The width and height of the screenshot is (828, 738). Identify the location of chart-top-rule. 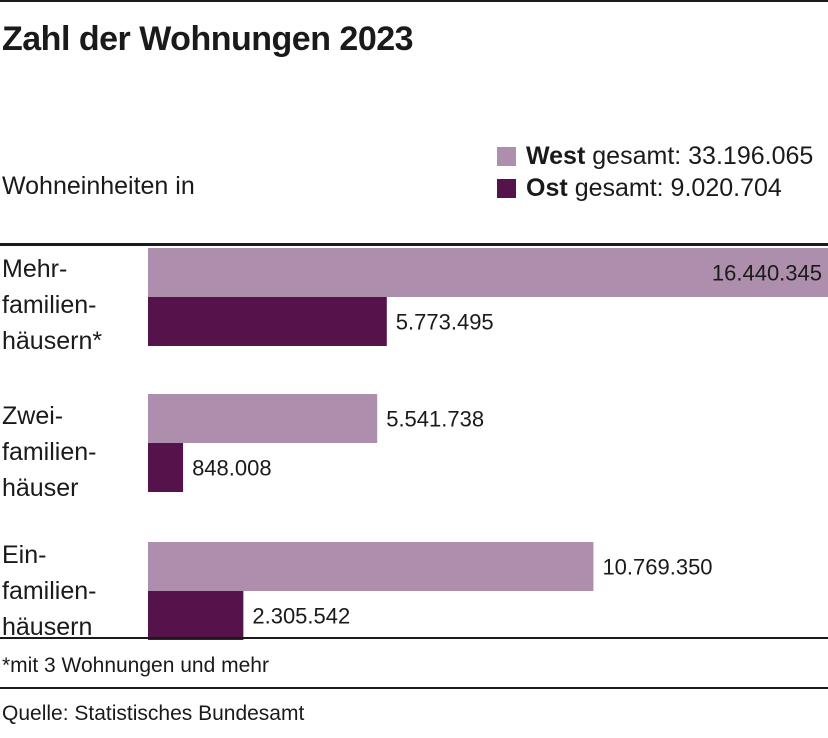
(414, 244).